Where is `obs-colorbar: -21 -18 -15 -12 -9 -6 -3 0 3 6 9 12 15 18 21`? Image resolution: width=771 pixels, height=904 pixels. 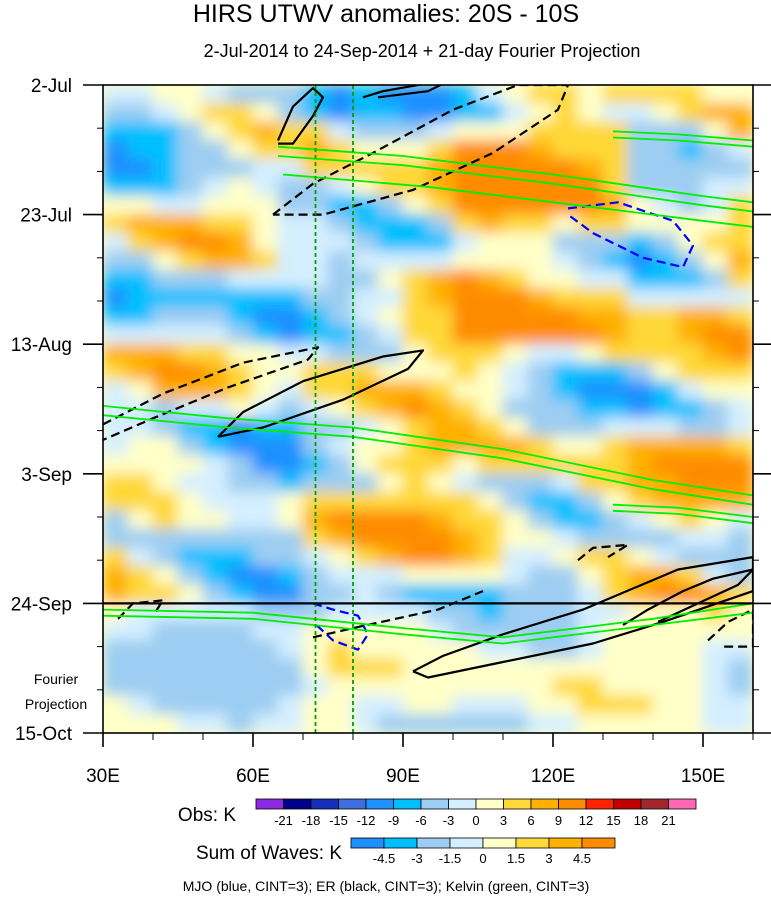 obs-colorbar: -21 -18 -15 -12 -9 -6 -3 0 3 6 9 12 15 18 21 is located at coordinates (476, 813).